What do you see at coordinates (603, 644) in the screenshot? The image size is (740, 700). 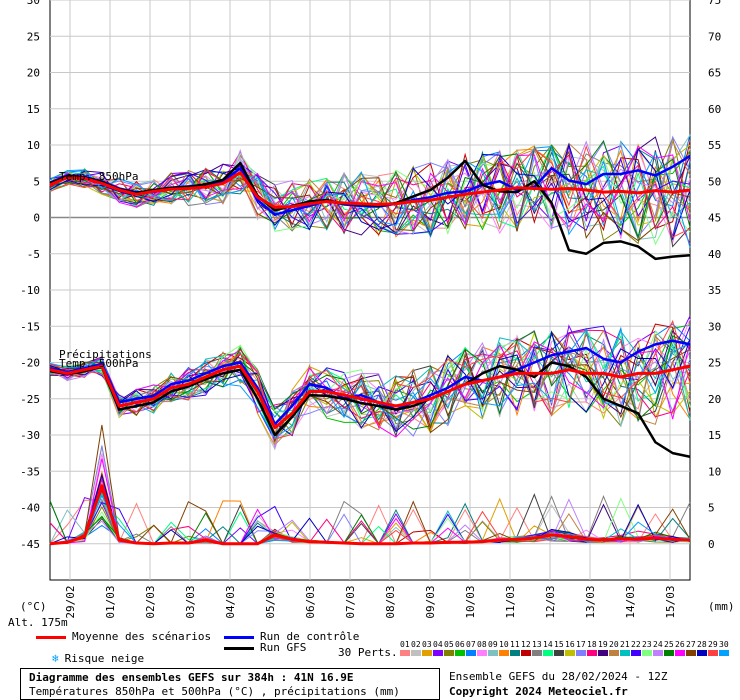 I see `member-number: 19` at bounding box center [603, 644].